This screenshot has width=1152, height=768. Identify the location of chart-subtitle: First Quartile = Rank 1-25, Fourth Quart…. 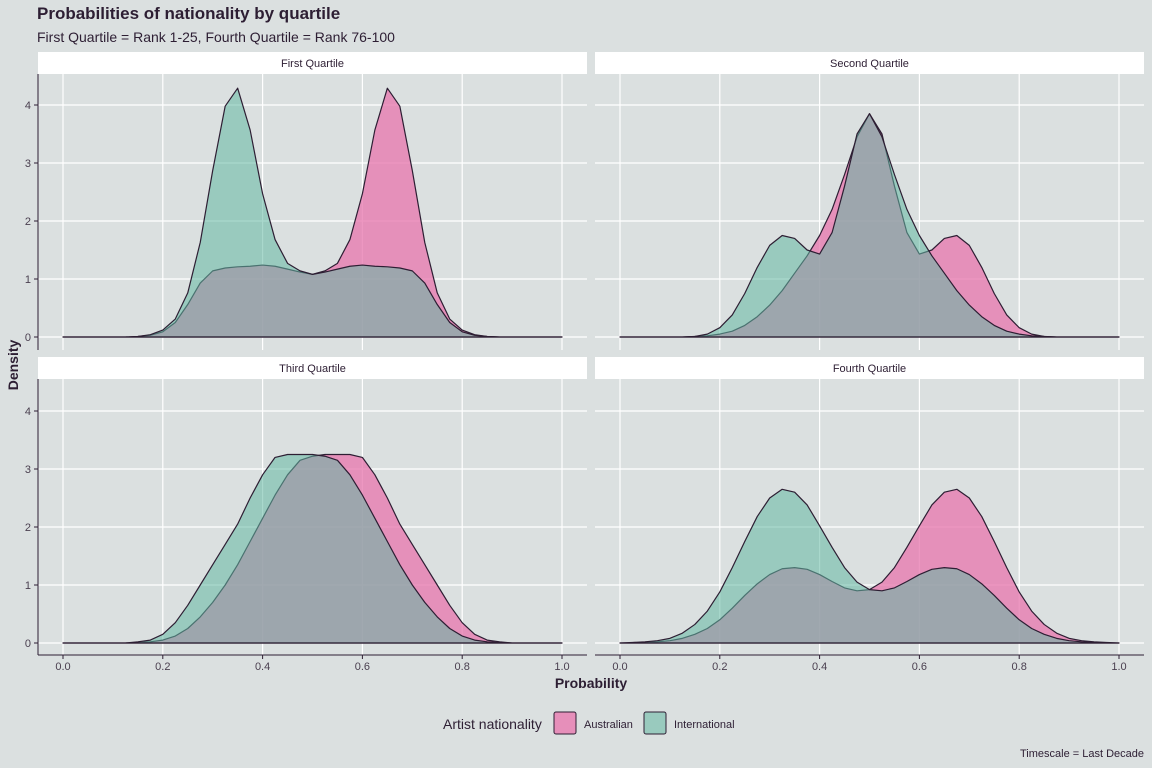
(216, 37).